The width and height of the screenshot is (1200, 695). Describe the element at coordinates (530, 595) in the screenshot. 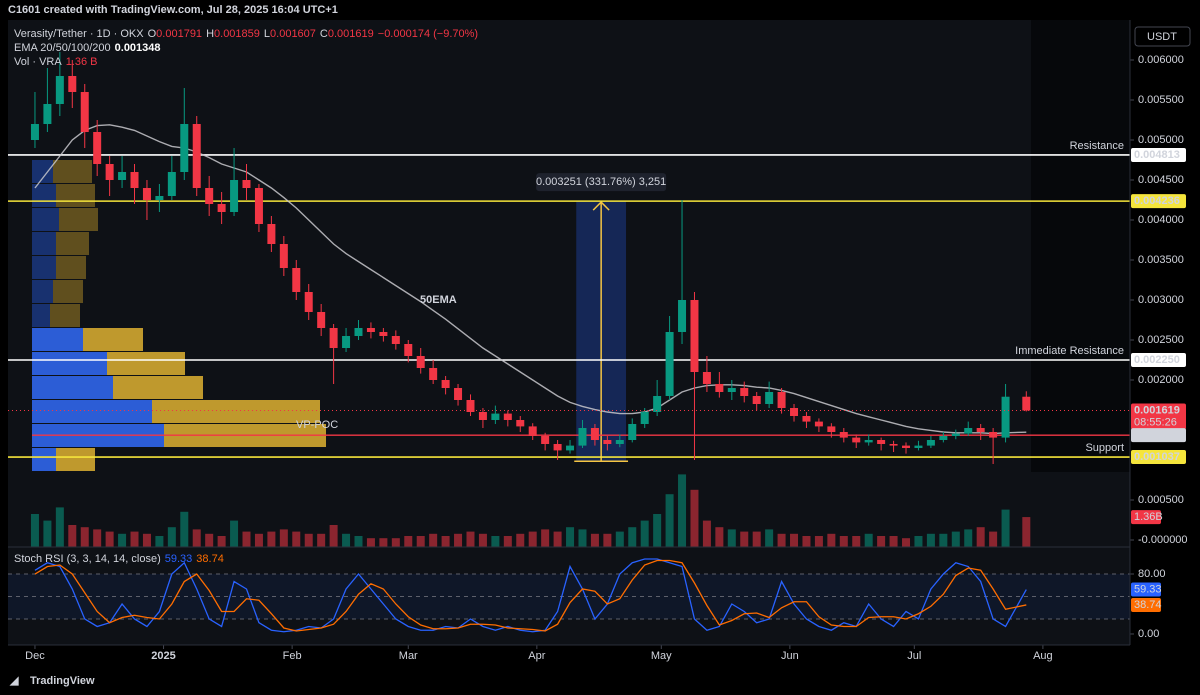

I see `stoch-line` at that location.